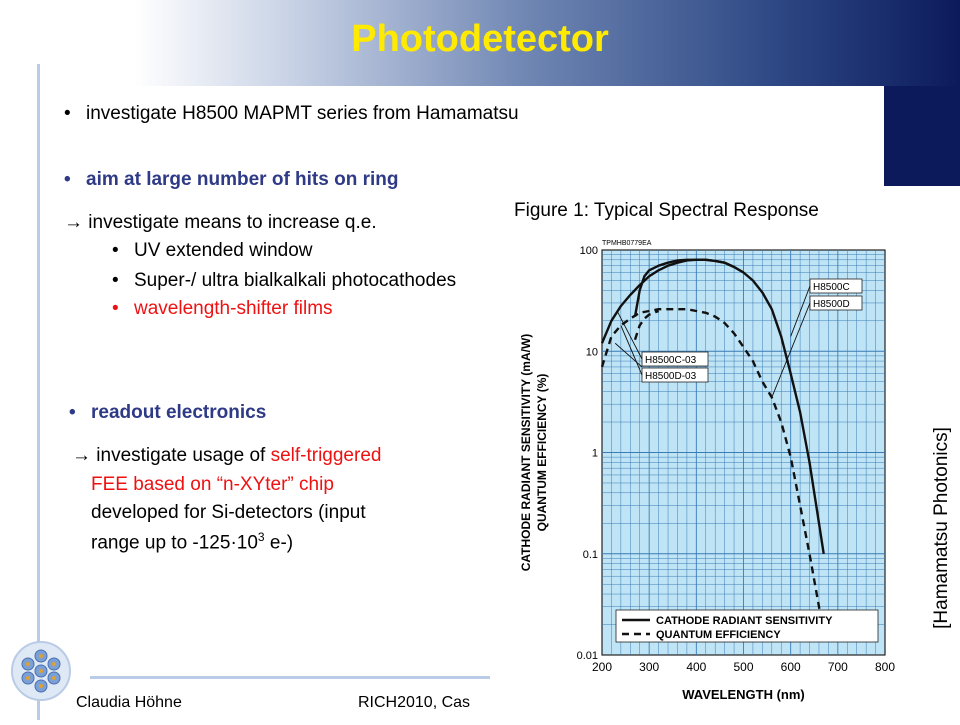 This screenshot has width=960, height=725. I want to click on title-bar, so click(480, 43).